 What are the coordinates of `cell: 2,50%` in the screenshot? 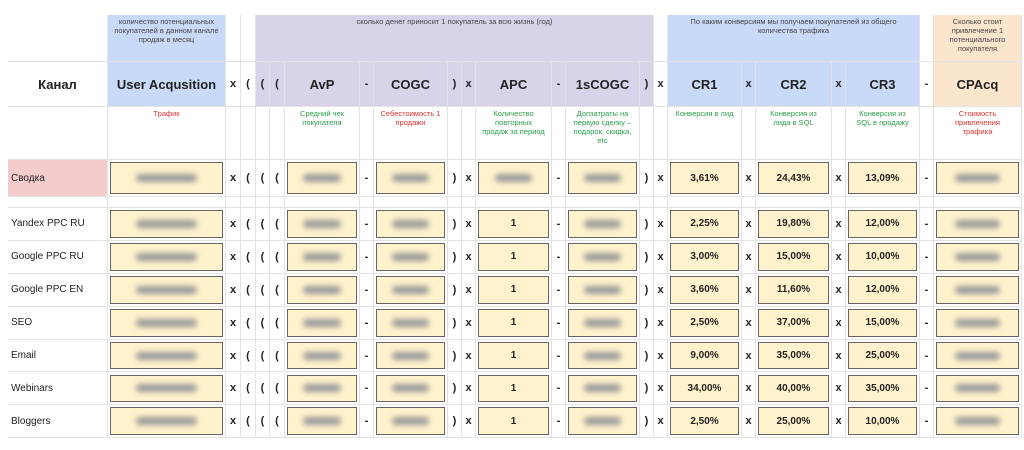 It's located at (705, 323).